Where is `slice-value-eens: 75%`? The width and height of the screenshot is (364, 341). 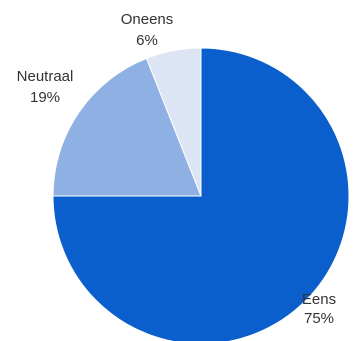 slice-value-eens: 75% is located at coordinates (319, 318).